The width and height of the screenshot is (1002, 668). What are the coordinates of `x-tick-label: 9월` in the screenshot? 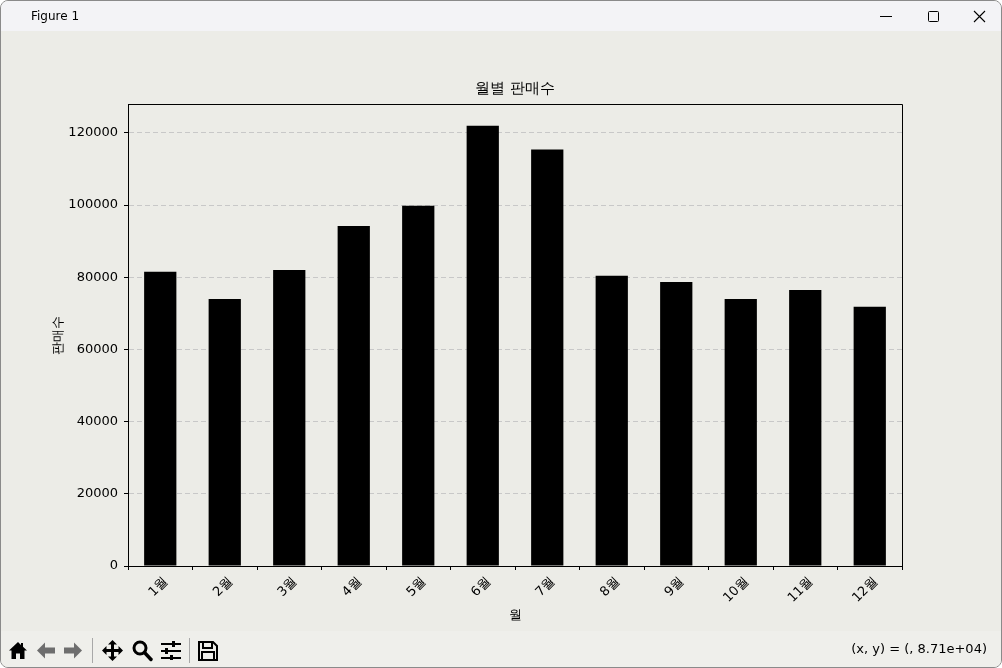 It's located at (674, 586).